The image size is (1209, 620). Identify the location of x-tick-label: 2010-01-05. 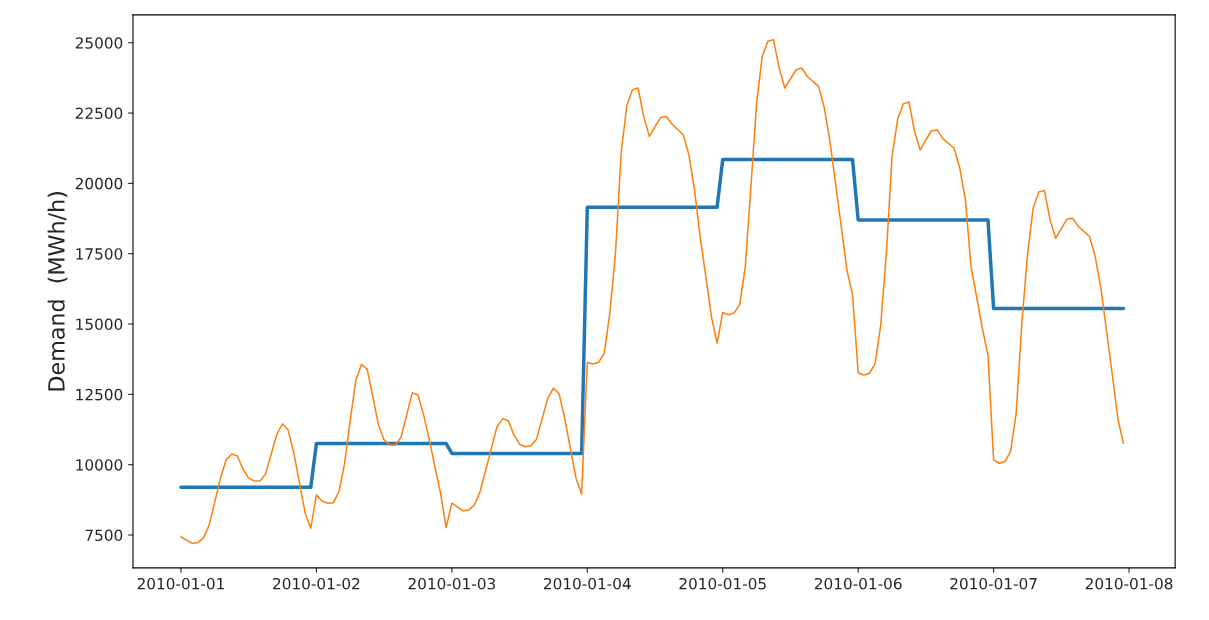
(722, 583).